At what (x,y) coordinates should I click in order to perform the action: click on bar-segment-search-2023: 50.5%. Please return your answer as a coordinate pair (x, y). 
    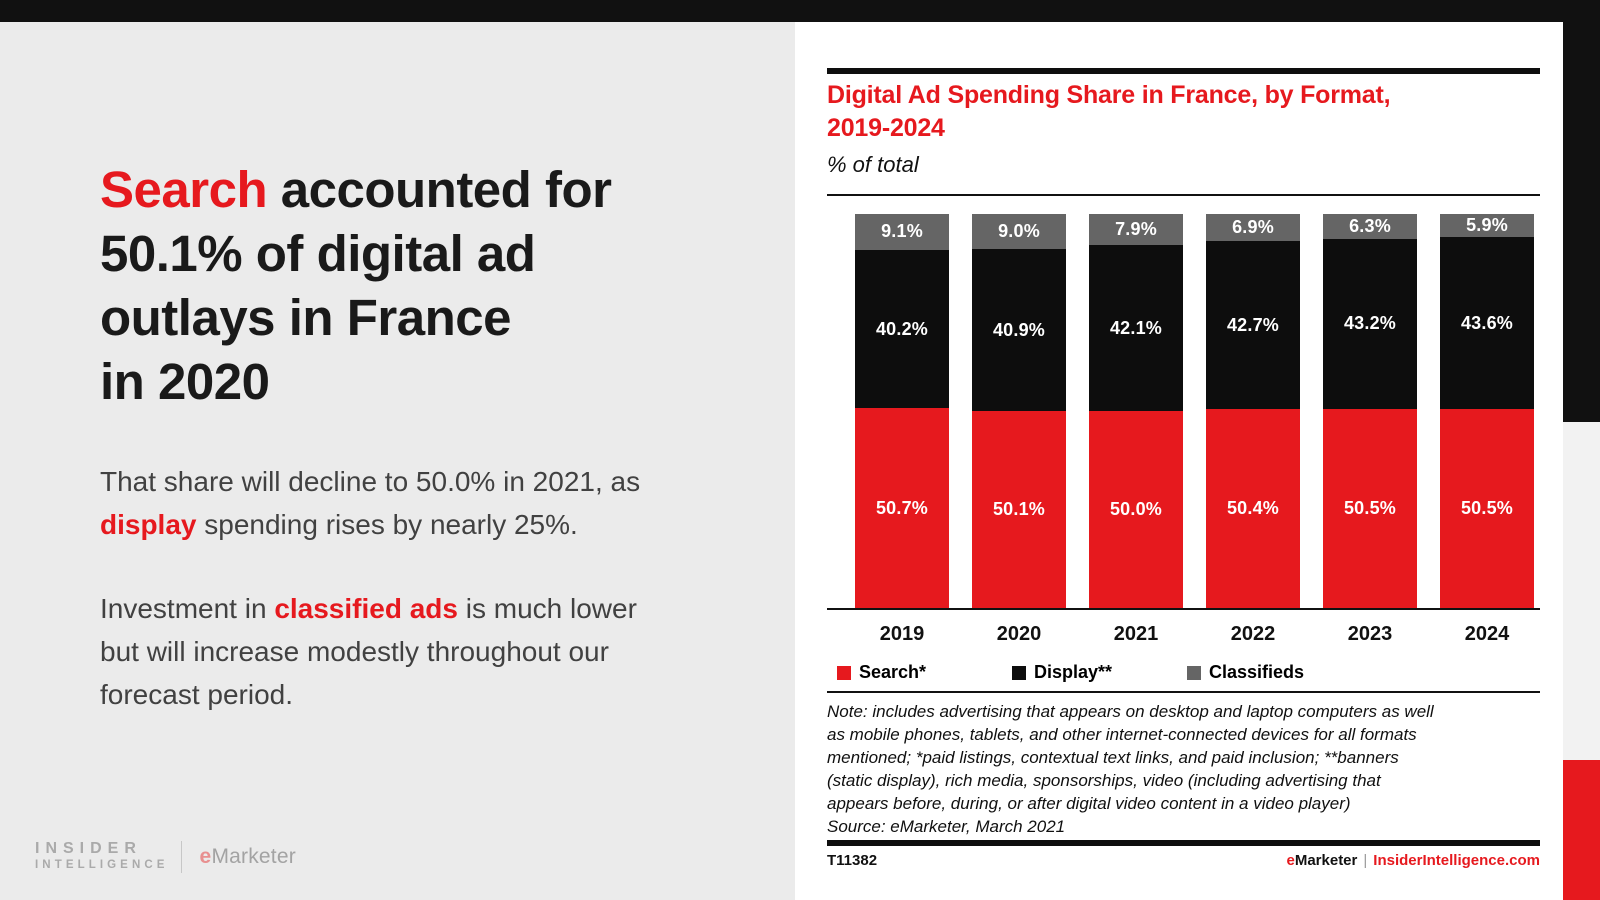
    Looking at the image, I should click on (1370, 508).